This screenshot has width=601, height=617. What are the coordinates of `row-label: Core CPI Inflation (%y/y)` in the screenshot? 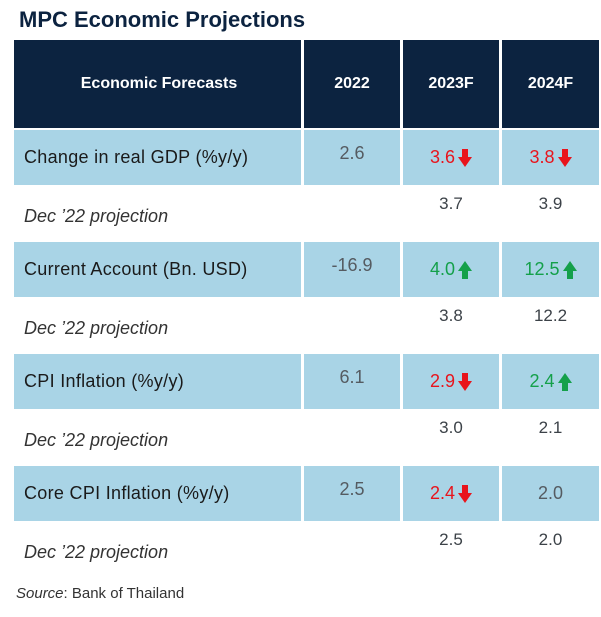 It's located at (157, 493).